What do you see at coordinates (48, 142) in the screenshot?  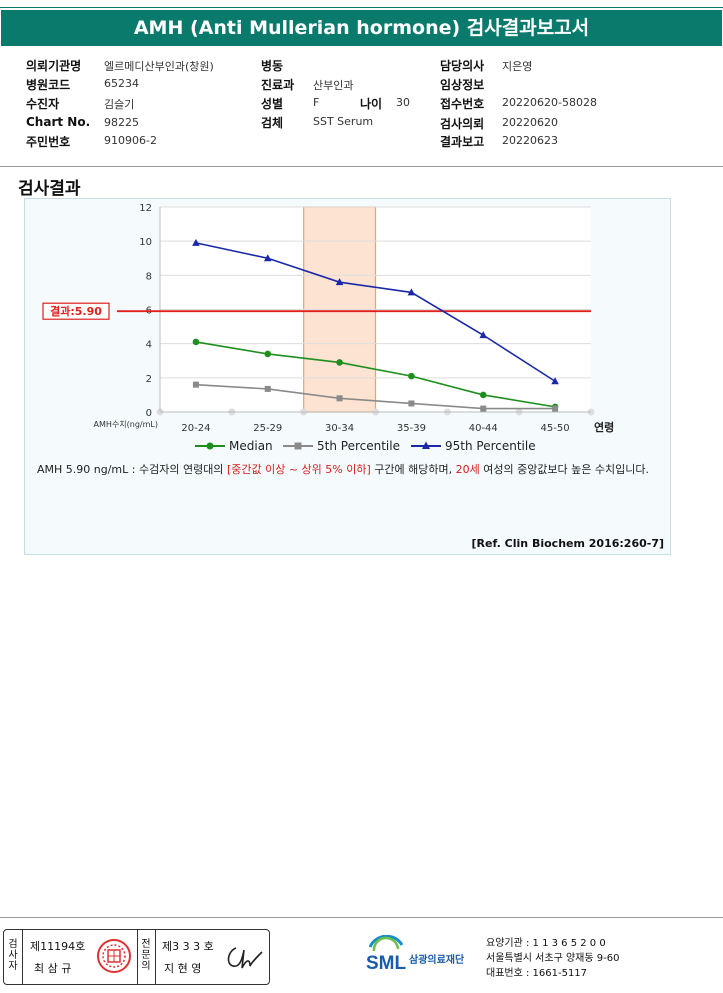 I see `info-label: 주민번호` at bounding box center [48, 142].